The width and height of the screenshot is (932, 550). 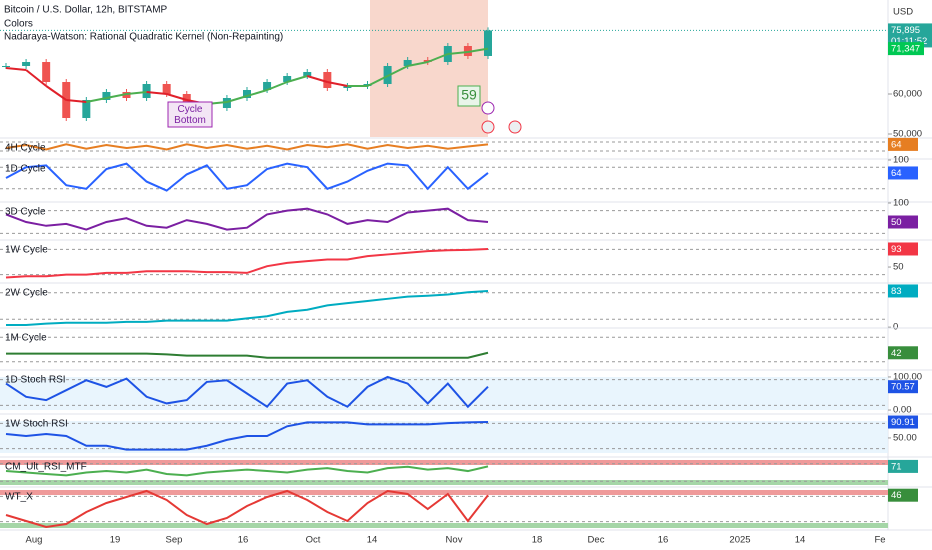 What do you see at coordinates (25, 148) in the screenshot?
I see `pane-title: 4H Cycle` at bounding box center [25, 148].